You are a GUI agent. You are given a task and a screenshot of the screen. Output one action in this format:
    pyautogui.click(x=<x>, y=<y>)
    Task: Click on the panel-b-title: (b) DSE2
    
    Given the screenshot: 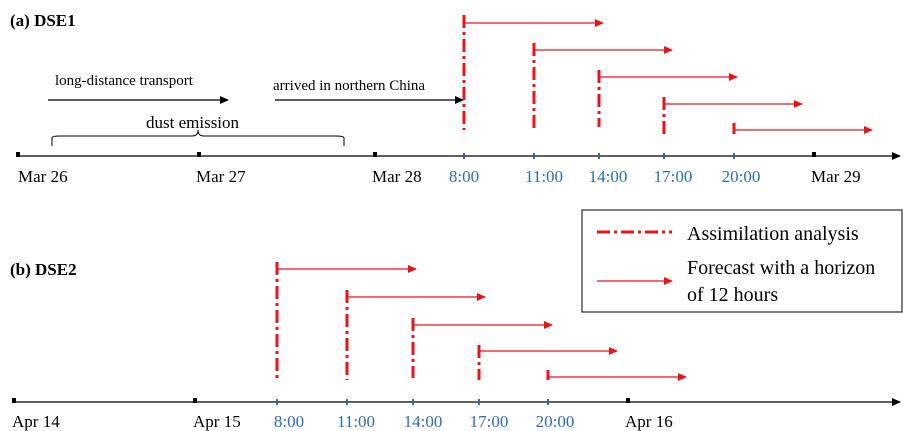 What is the action you would take?
    pyautogui.click(x=43, y=269)
    